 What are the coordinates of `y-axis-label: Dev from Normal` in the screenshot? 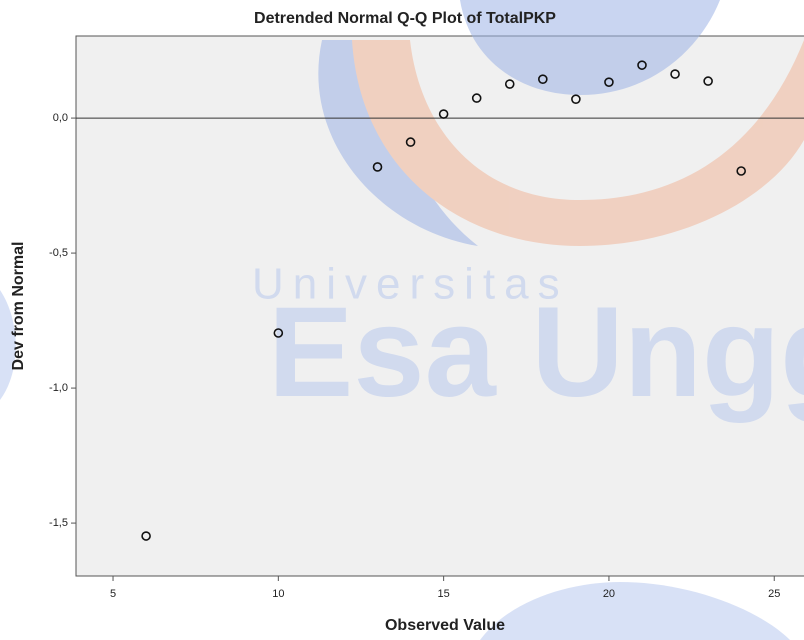 It's located at (18, 306).